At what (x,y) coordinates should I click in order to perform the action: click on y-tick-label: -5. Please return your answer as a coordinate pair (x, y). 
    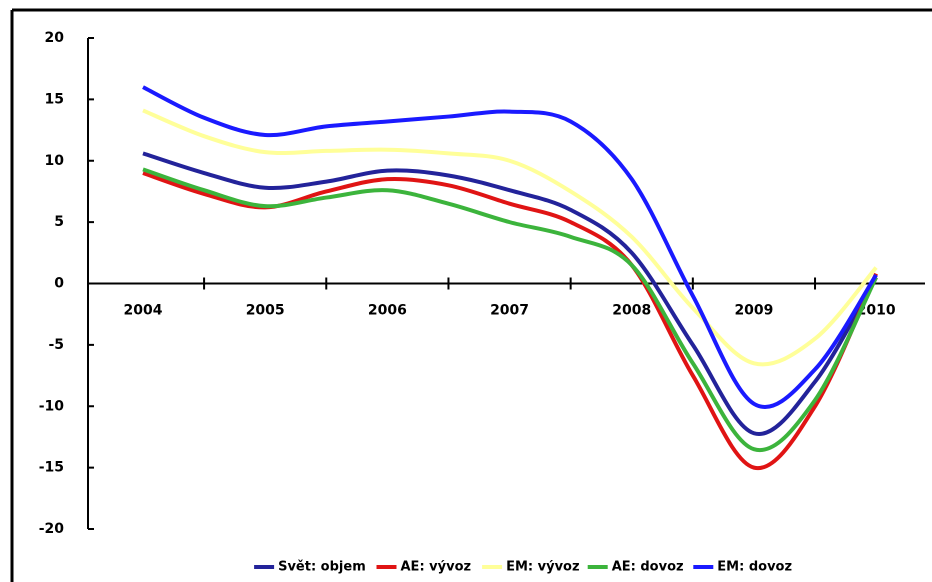
    Looking at the image, I should click on (56, 345).